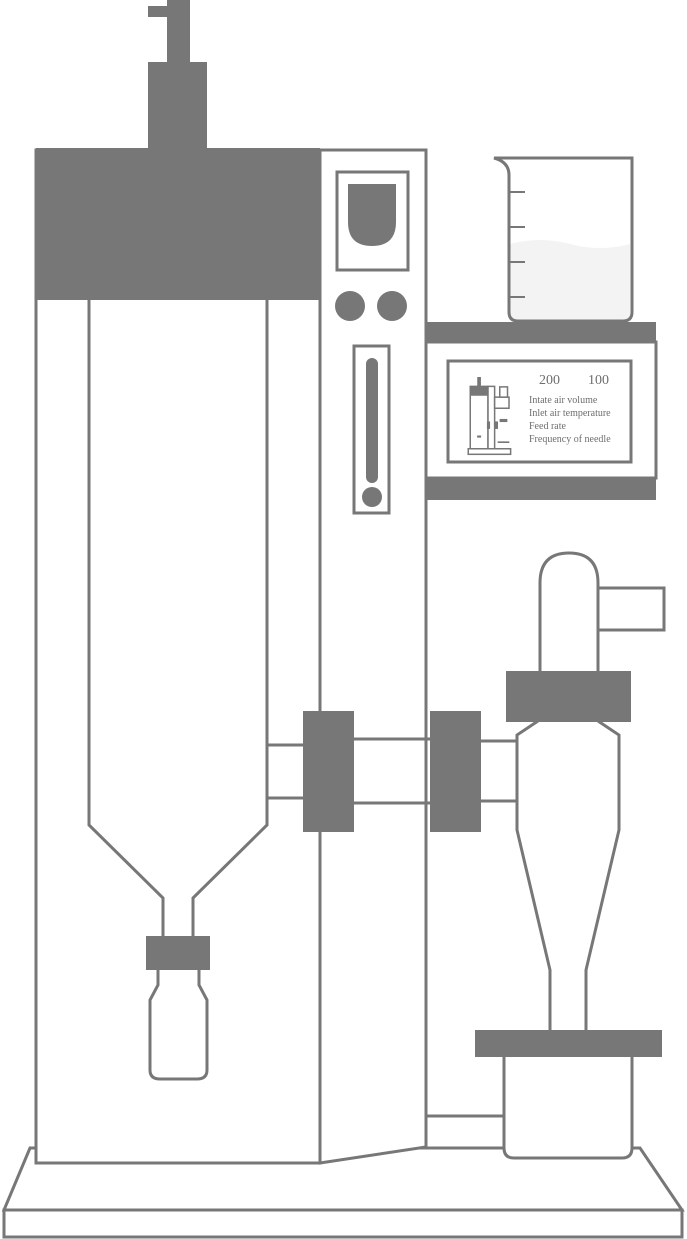 This screenshot has height=1239, width=687. What do you see at coordinates (570, 439) in the screenshot?
I see `parameter-label-4: Frequency of needle` at bounding box center [570, 439].